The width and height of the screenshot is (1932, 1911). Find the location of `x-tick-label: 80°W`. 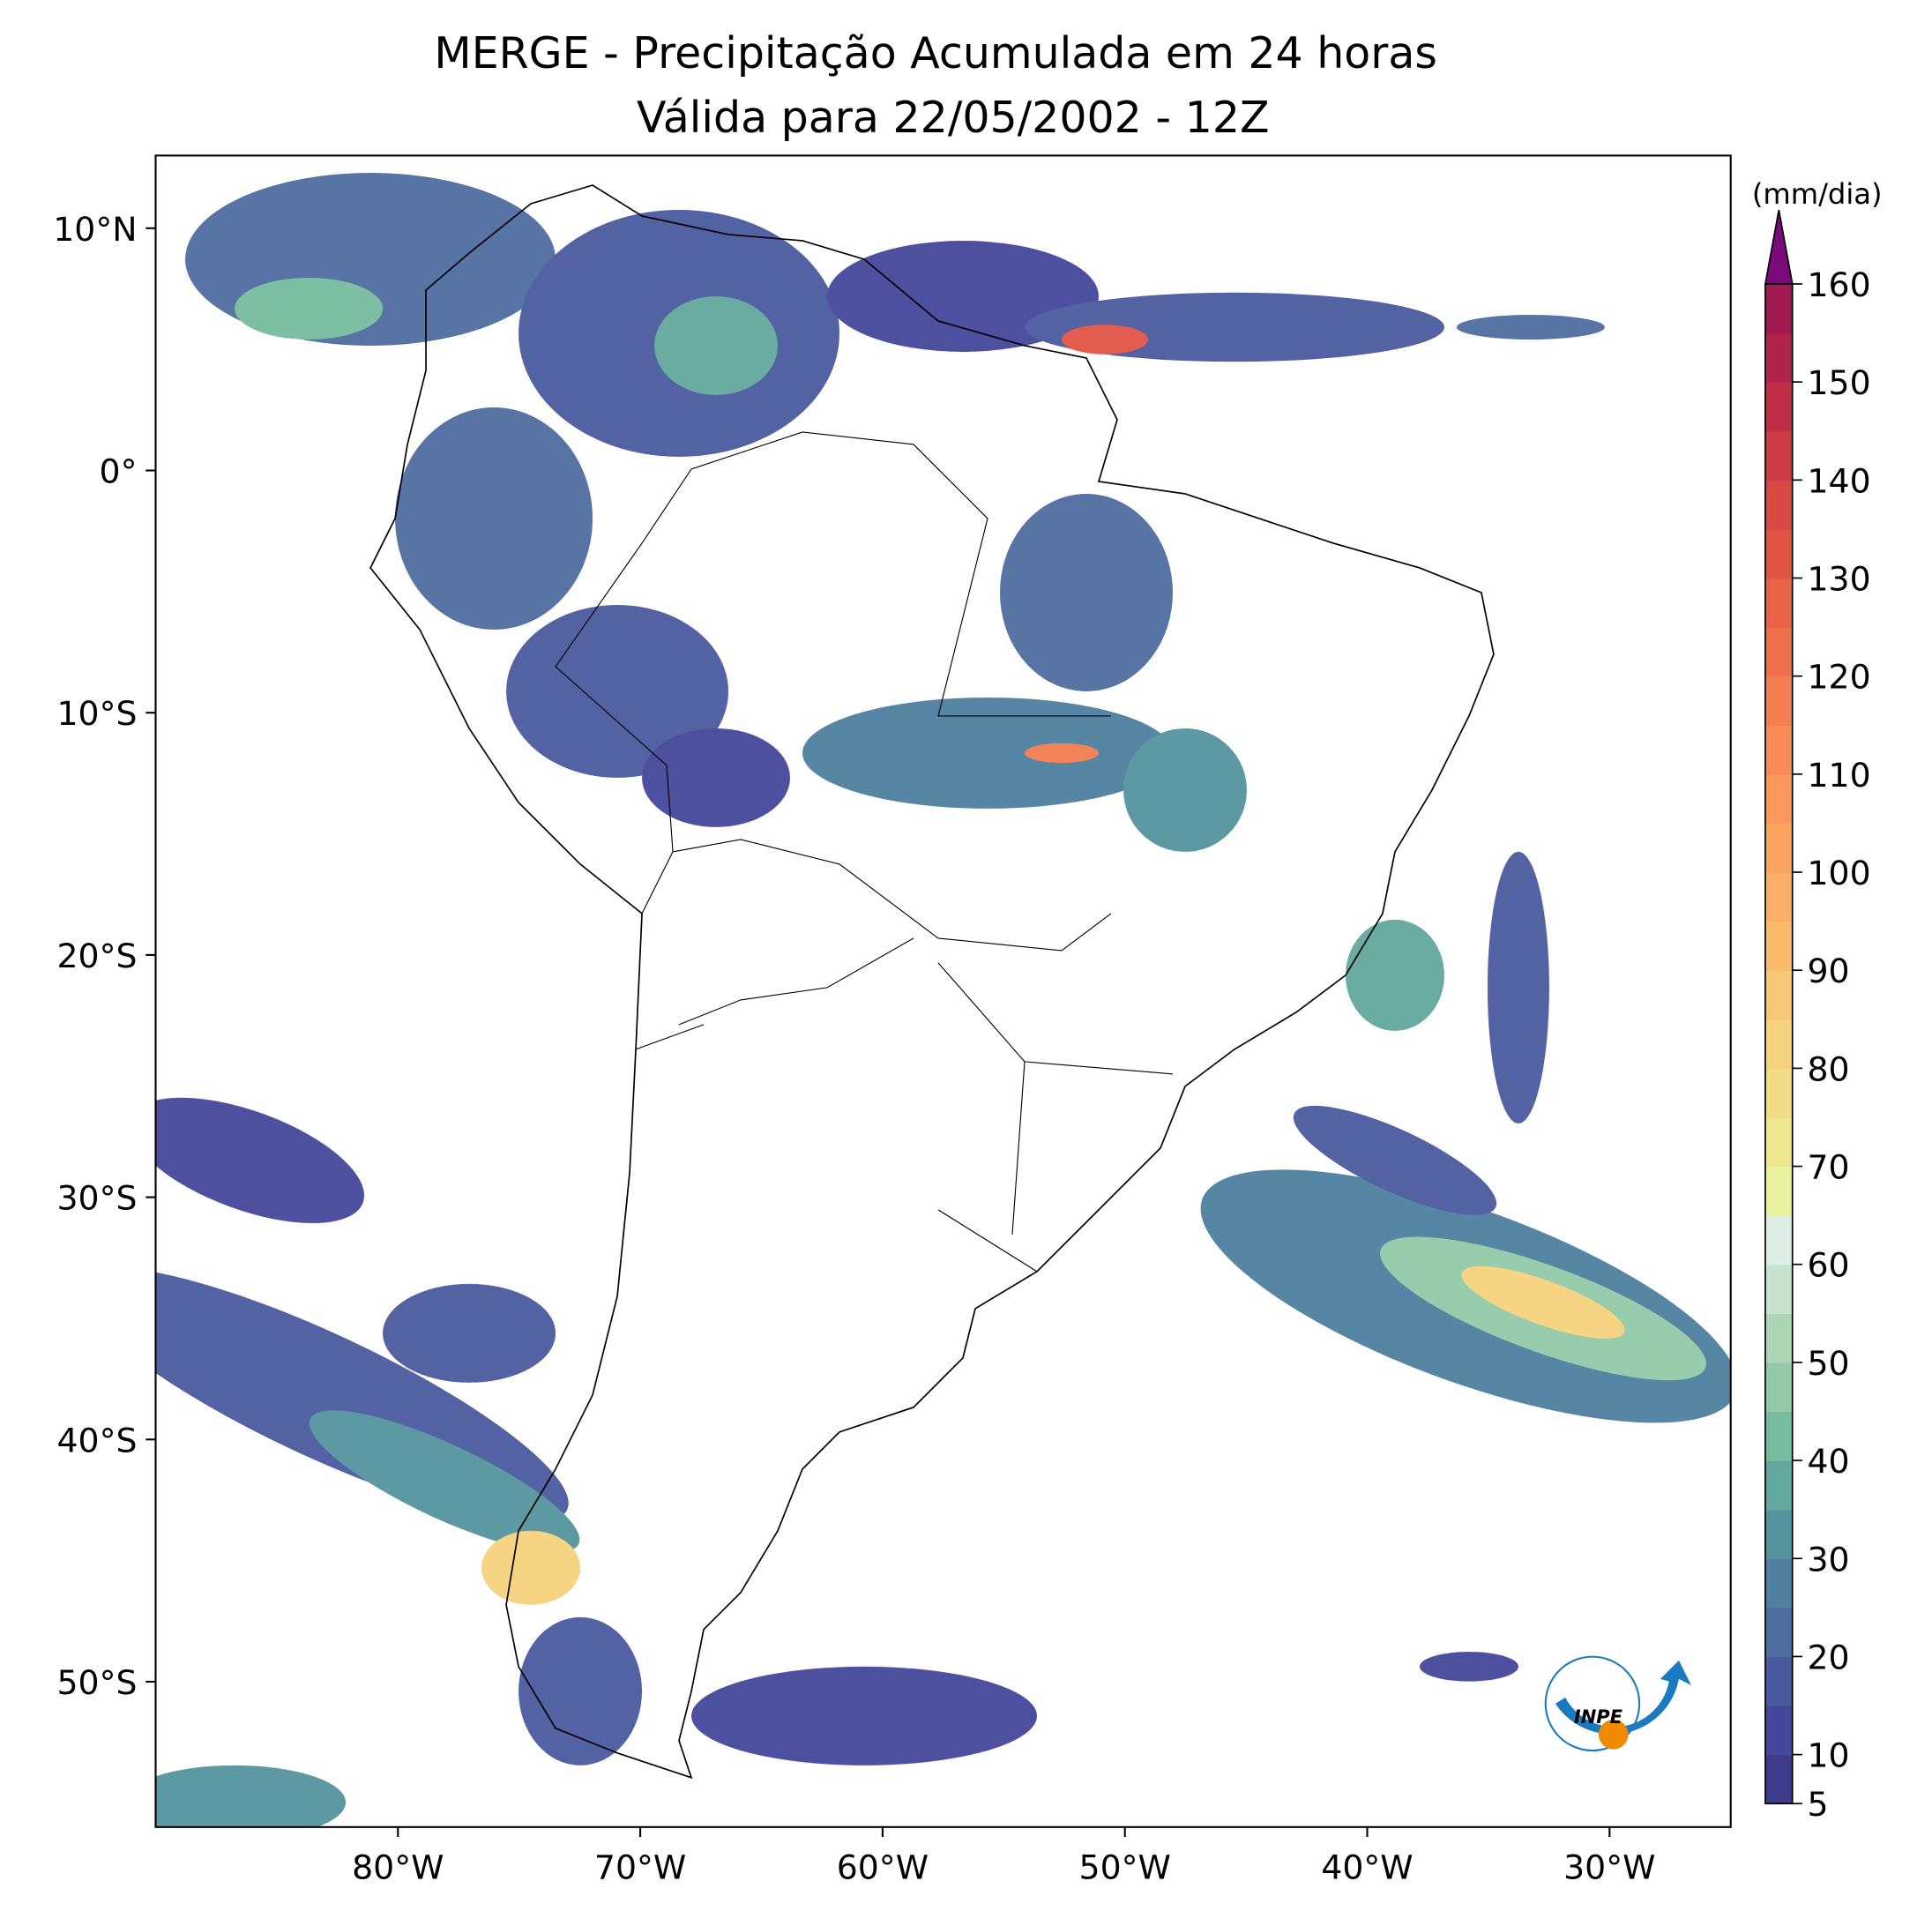

x-tick-label: 80°W is located at coordinates (398, 1868).